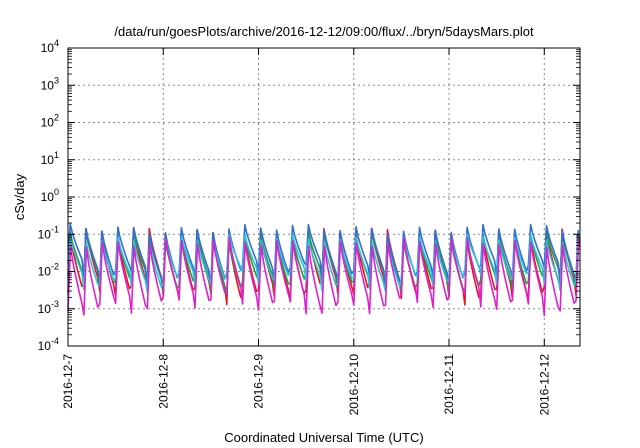 The image size is (640, 448). I want to click on x-tick-label: 2016-12-12, so click(544, 385).